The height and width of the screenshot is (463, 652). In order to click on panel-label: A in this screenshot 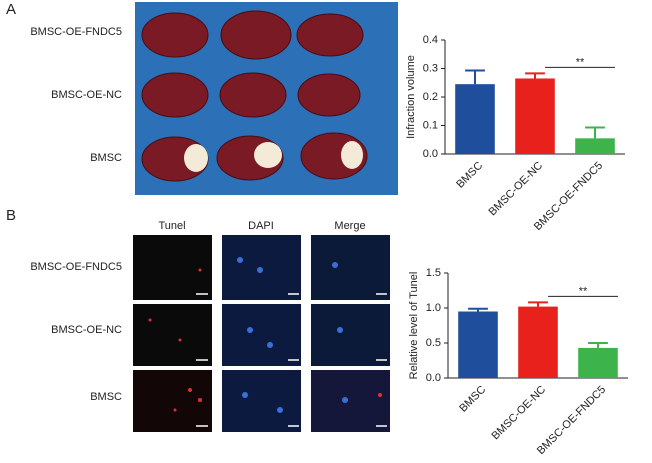, I will do `click(11, 9)`.